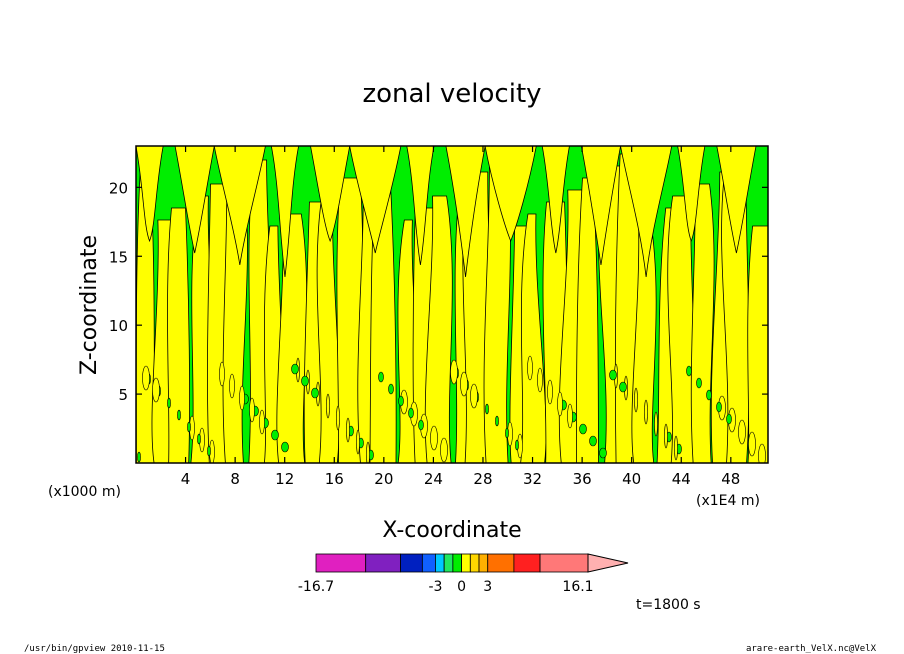 Image resolution: width=904 pixels, height=654 pixels. What do you see at coordinates (235, 479) in the screenshot?
I see `x-tick-label: 8` at bounding box center [235, 479].